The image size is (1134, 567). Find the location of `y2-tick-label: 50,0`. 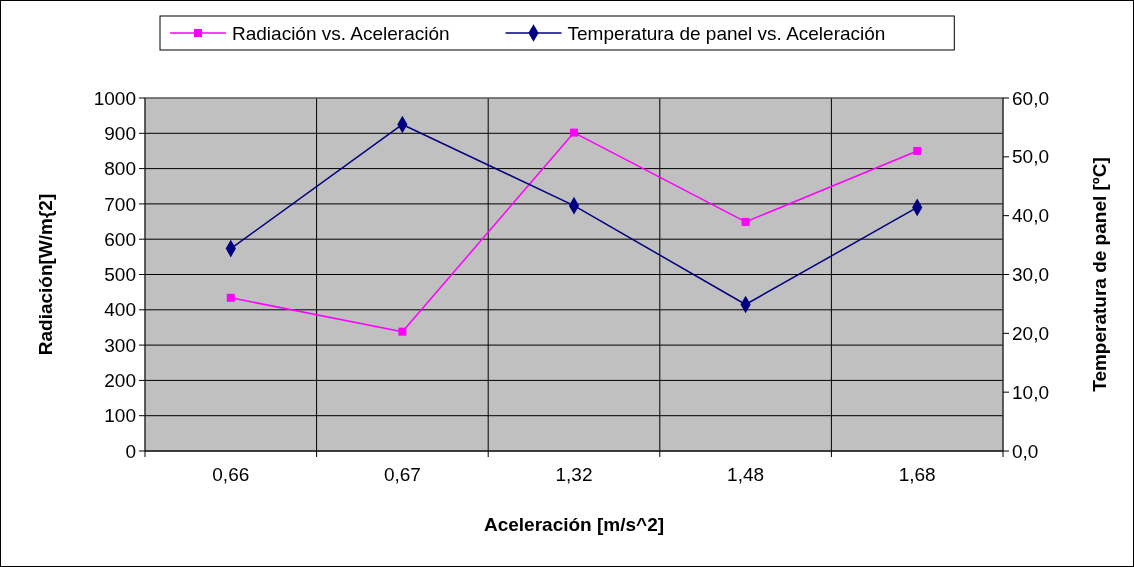

y2-tick-label: 50,0 is located at coordinates (1030, 157).